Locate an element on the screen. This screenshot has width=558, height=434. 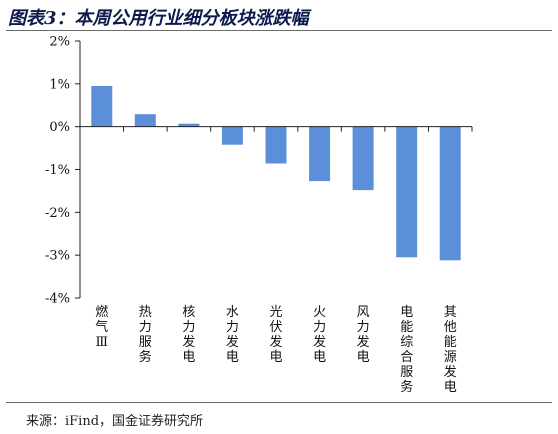
y-tick-label: -3% is located at coordinates (57, 256).